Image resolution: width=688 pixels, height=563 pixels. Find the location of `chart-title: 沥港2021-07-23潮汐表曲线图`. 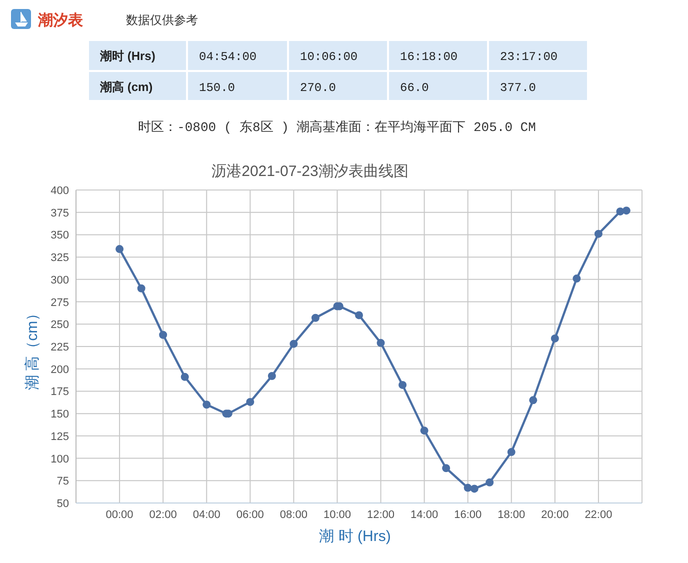

chart-title: 沥港2021-07-23潮汐表曲线图 is located at coordinates (310, 171).